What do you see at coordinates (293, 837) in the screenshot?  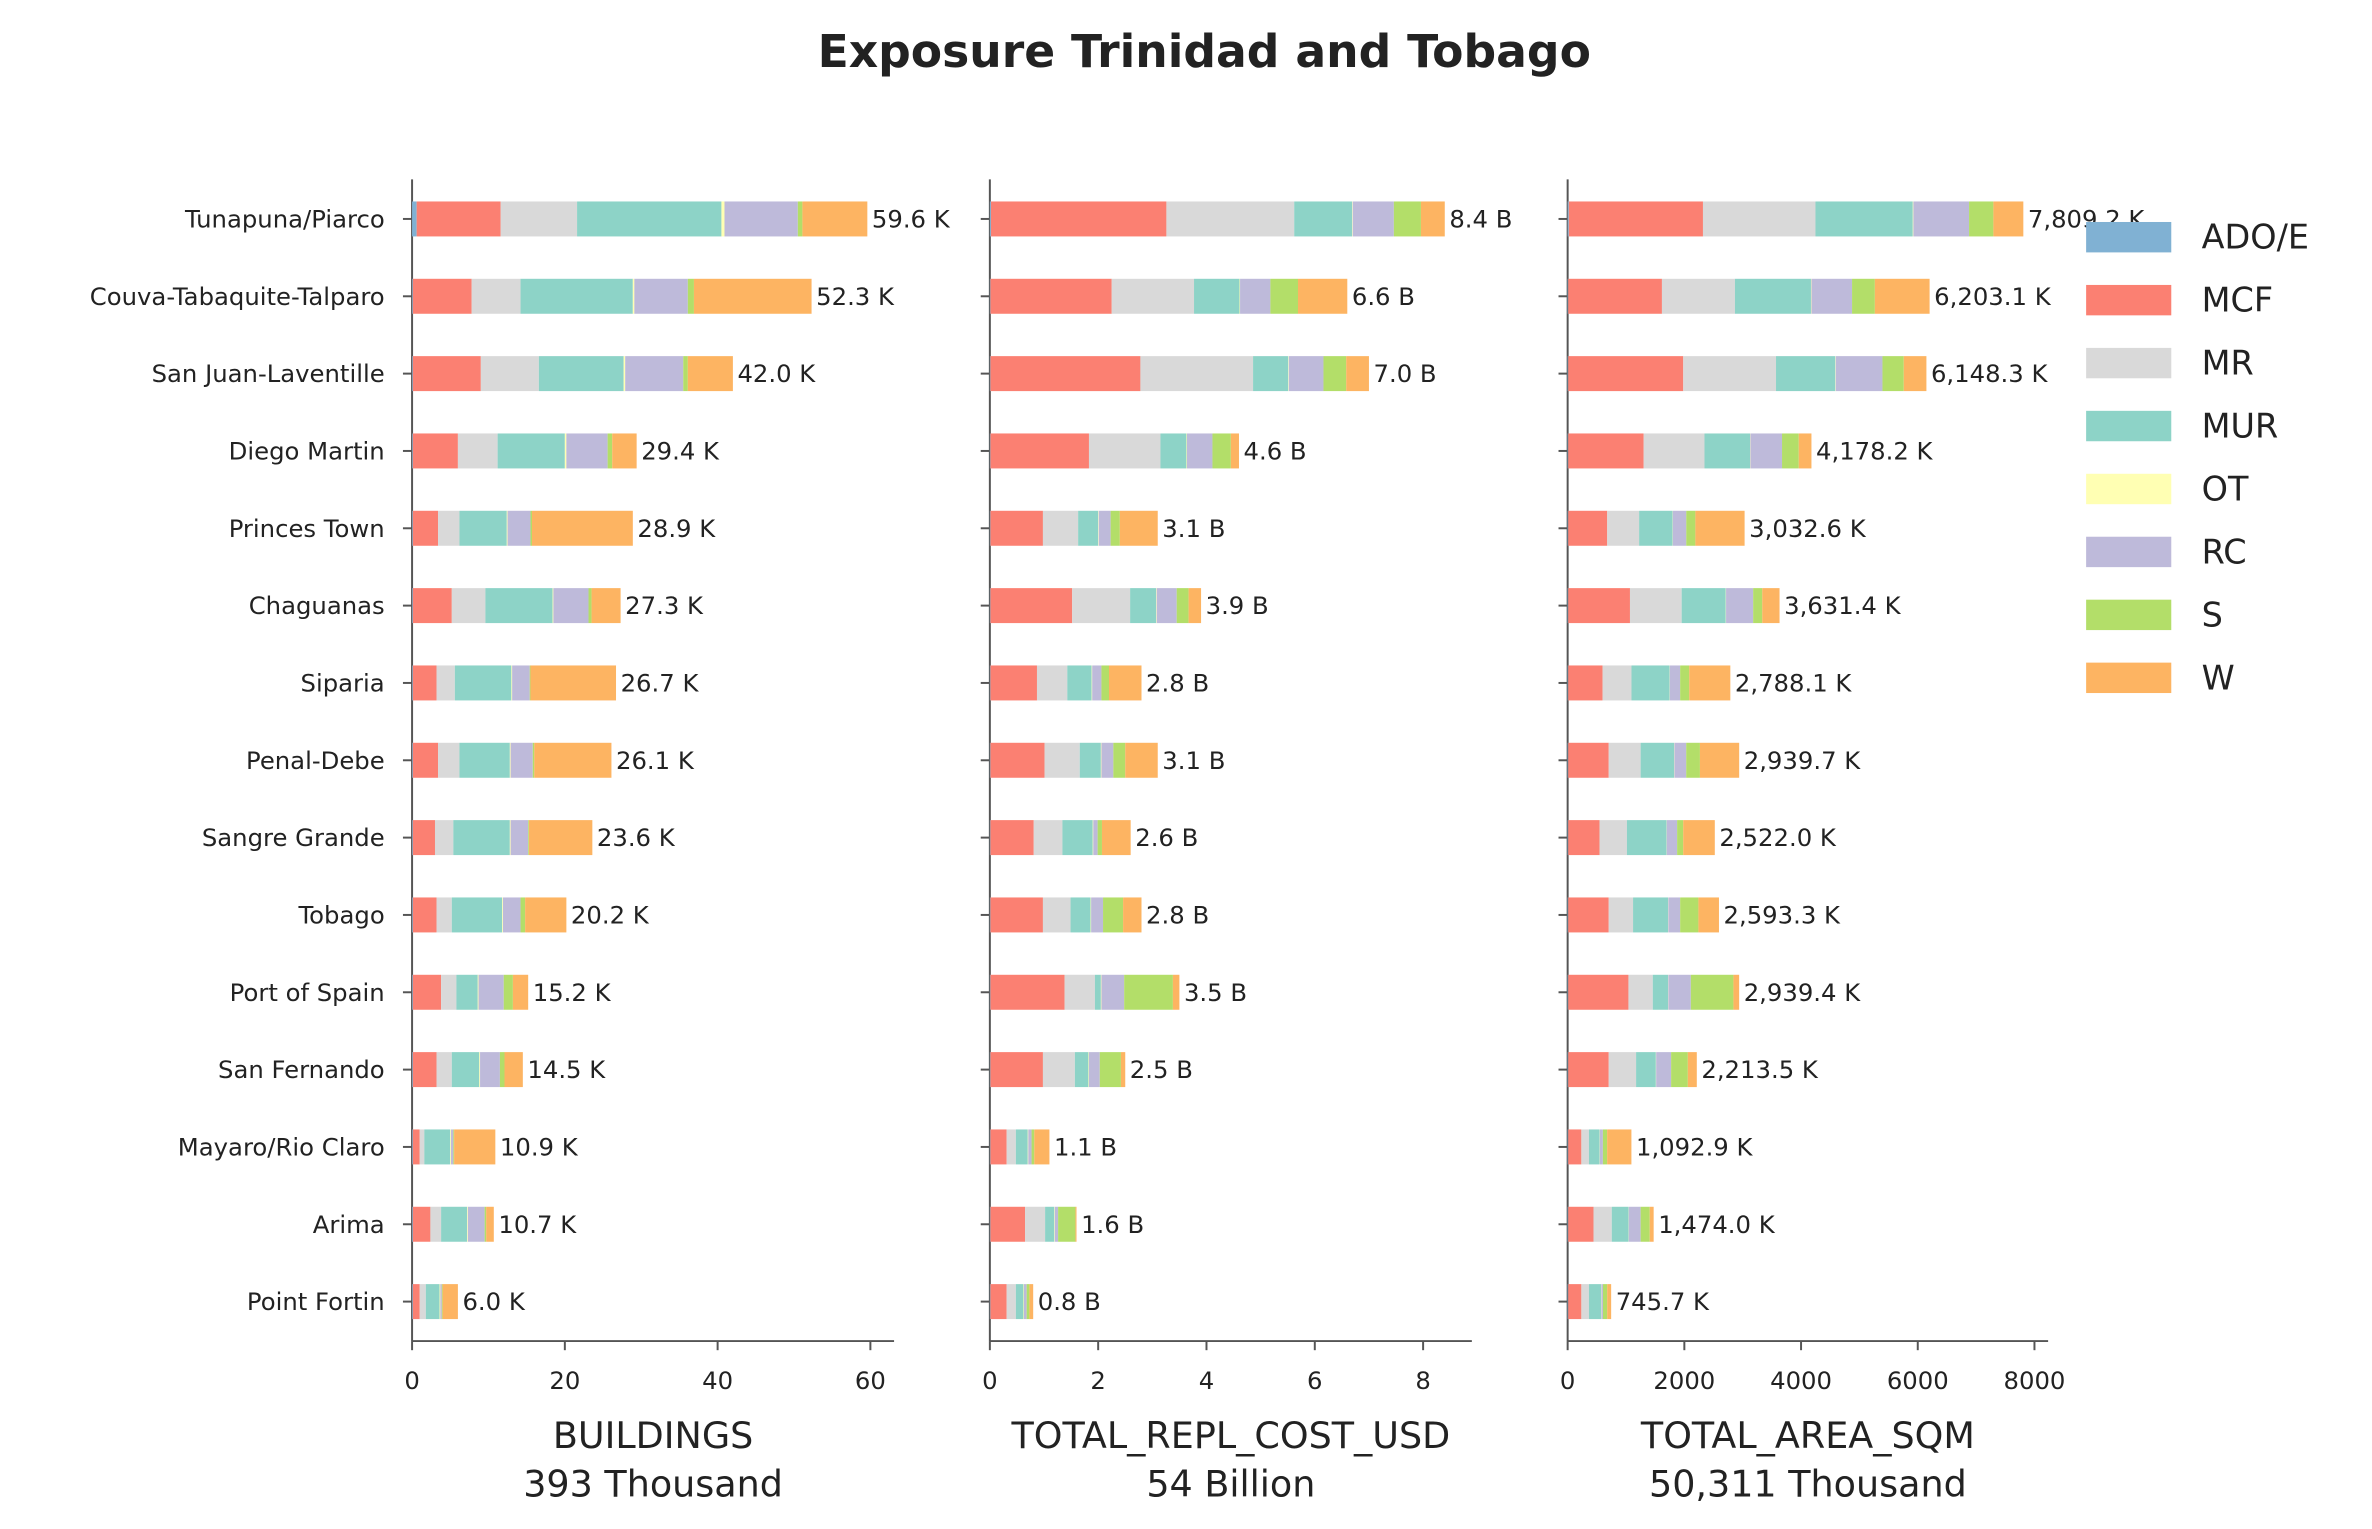 I see `y-tick-label: Sangre Grande` at bounding box center [293, 837].